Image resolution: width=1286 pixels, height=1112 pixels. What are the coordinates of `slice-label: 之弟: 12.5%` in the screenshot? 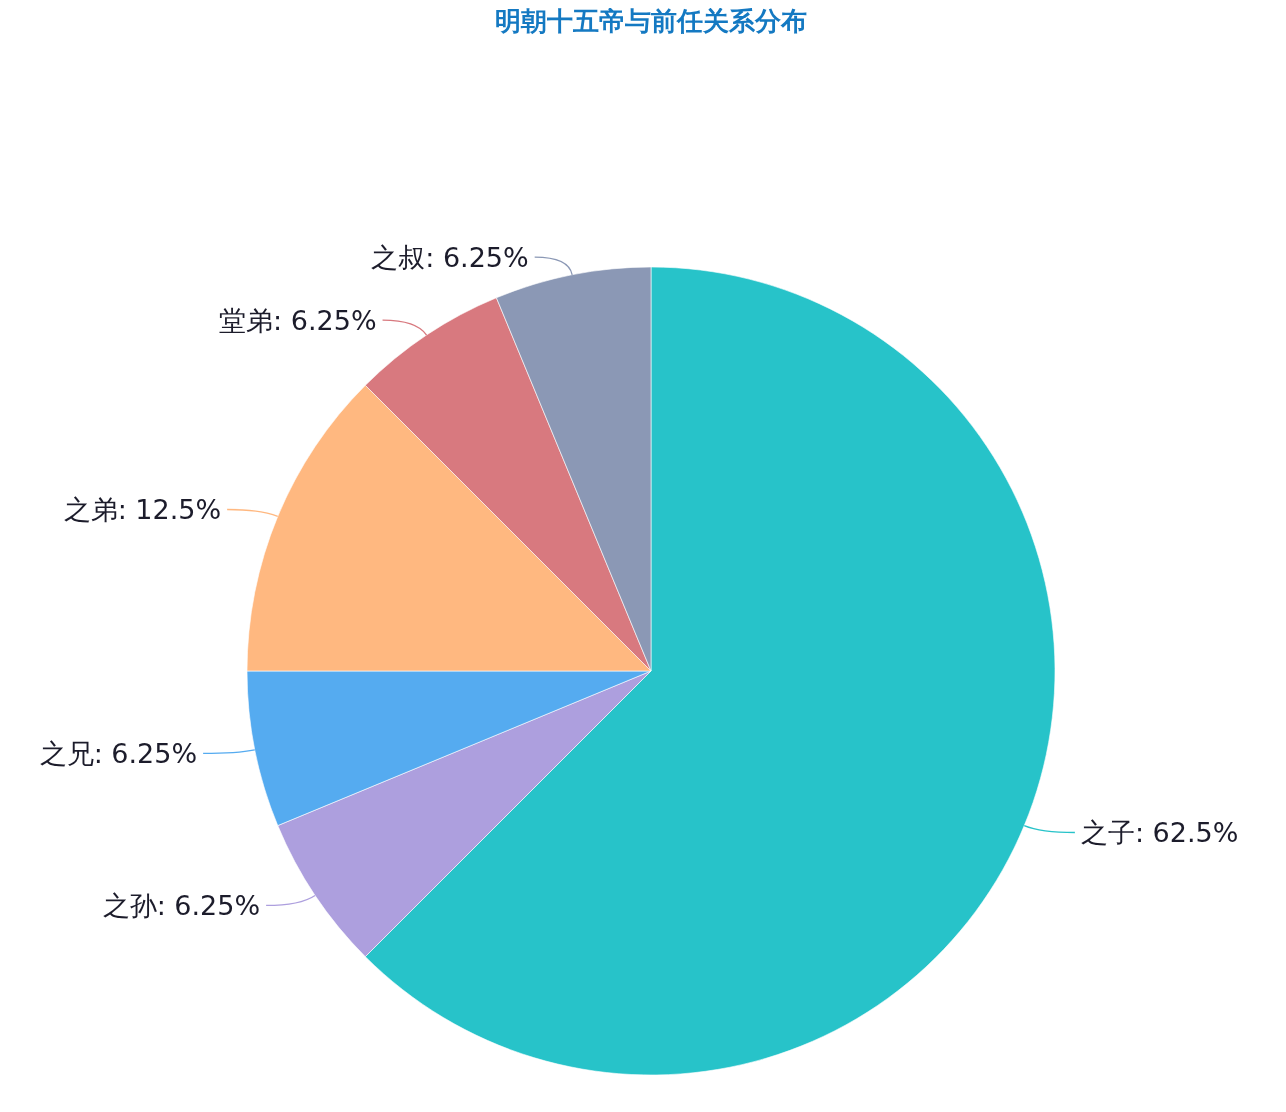 It's located at (142, 509).